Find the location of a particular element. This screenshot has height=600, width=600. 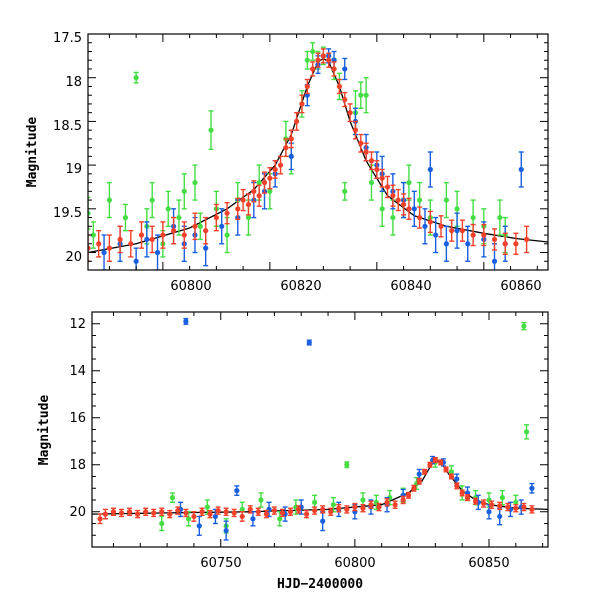

top-y-tick-label: 17.5 is located at coordinates (67, 38).